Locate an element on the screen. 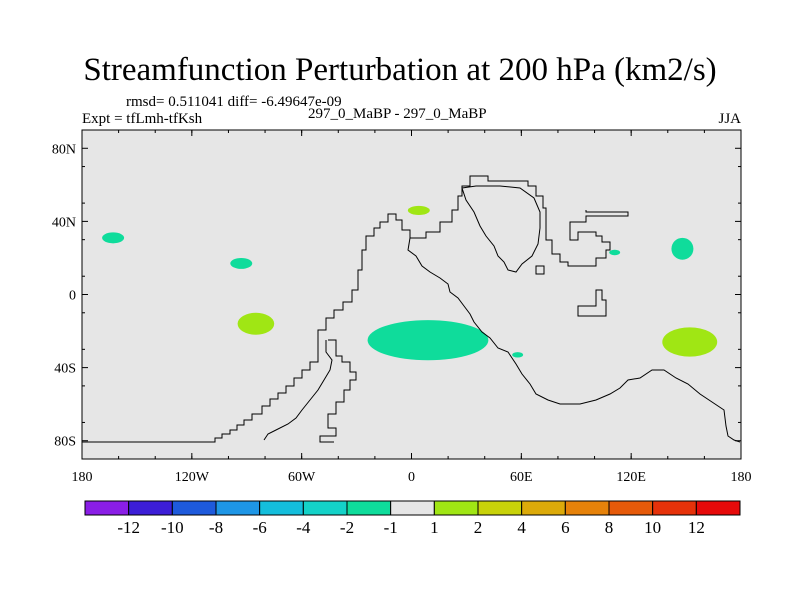  x-tick-label: 60W is located at coordinates (302, 477).